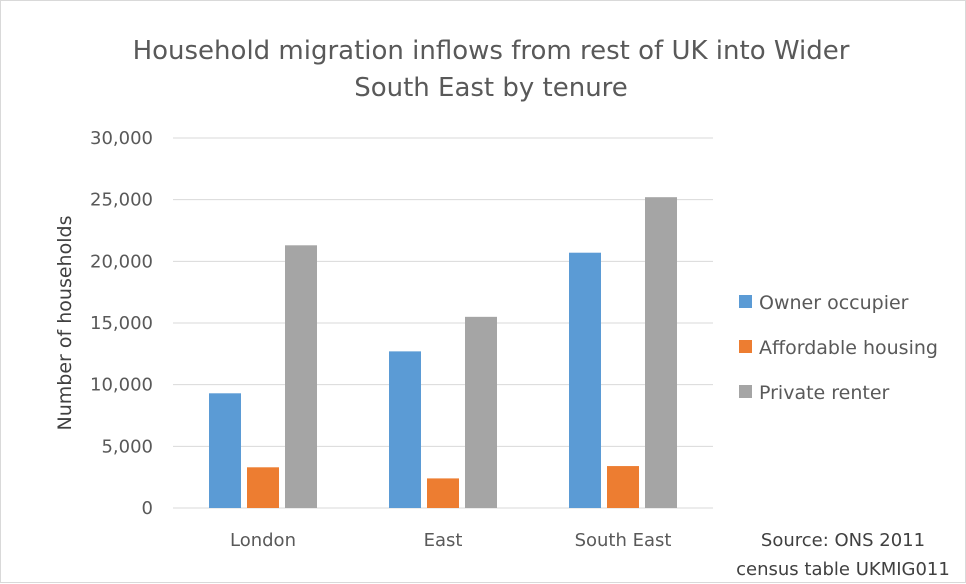 The height and width of the screenshot is (584, 966). I want to click on source-line-1: Source: ONS 2011, so click(843, 540).